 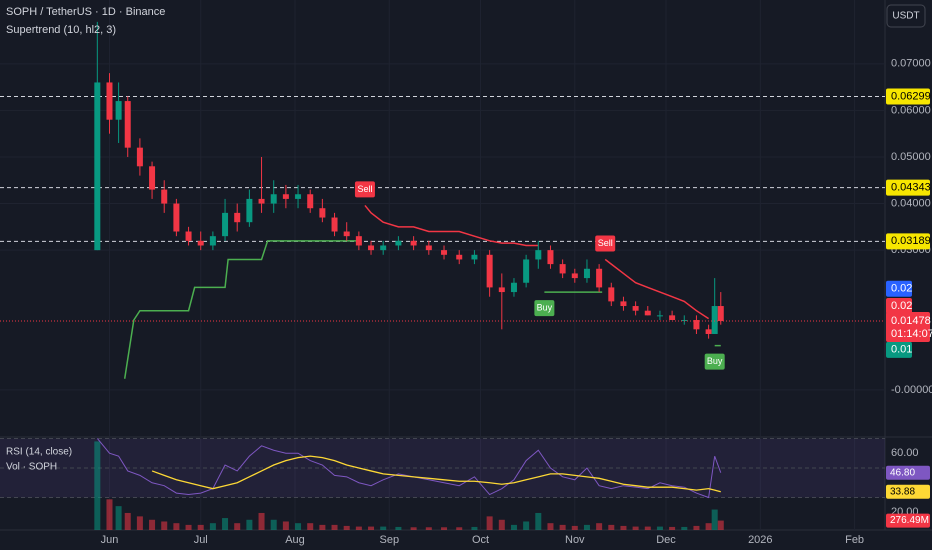 I want to click on currency-button-label: USDT, so click(x=905, y=16).